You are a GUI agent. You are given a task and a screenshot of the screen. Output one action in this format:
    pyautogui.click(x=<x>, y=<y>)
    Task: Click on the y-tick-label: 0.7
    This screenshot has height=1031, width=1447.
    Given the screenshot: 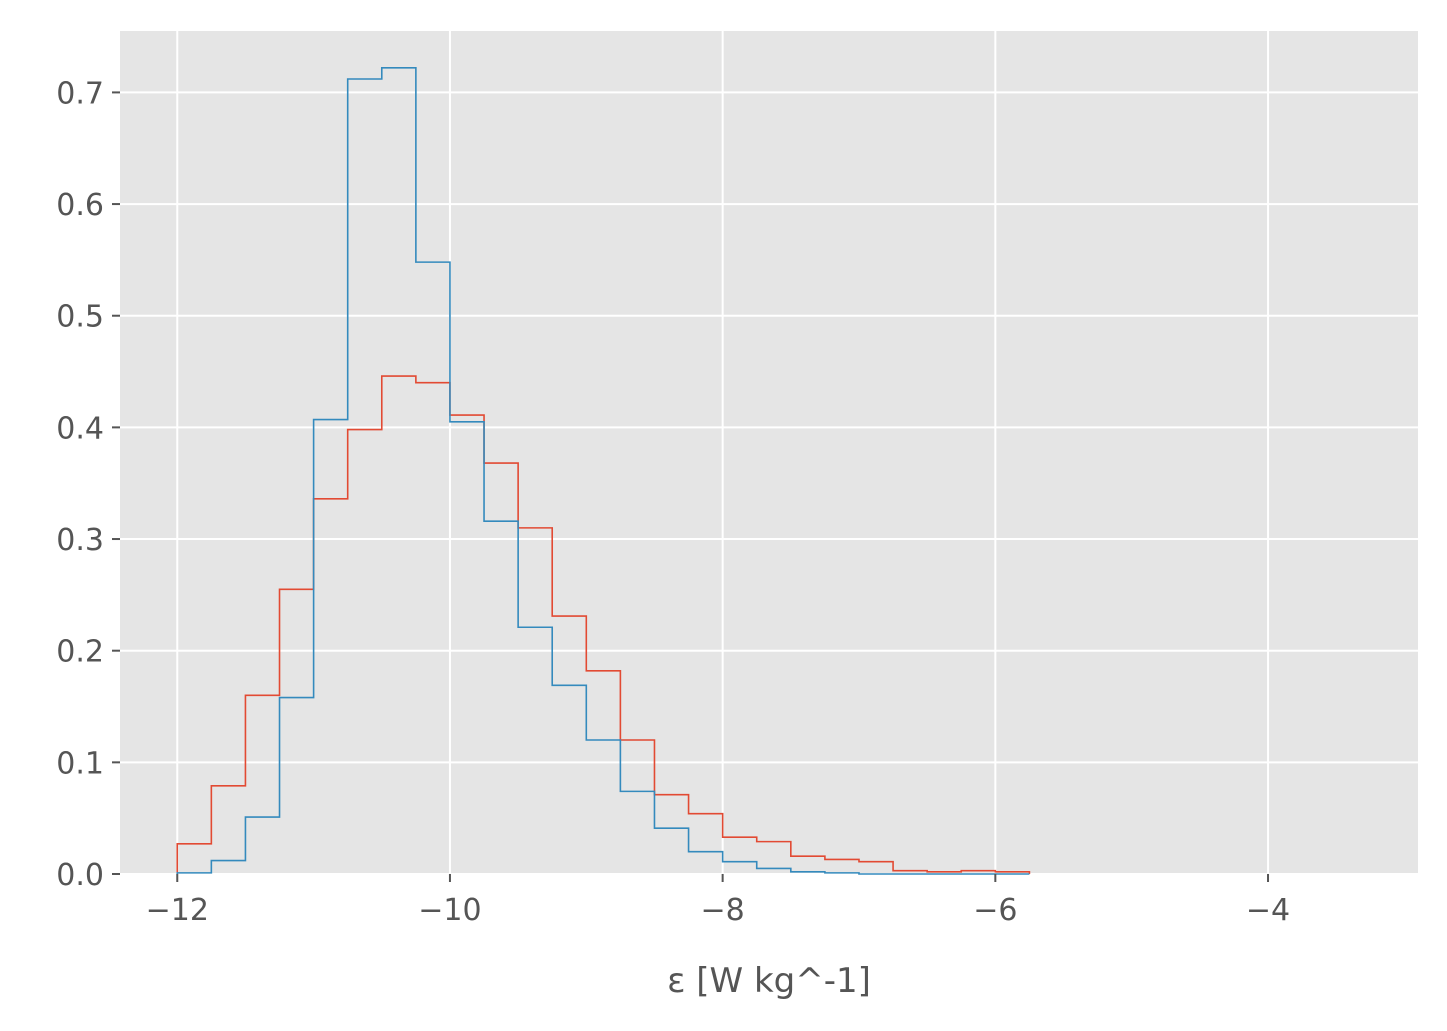 What is the action you would take?
    pyautogui.click(x=80, y=93)
    